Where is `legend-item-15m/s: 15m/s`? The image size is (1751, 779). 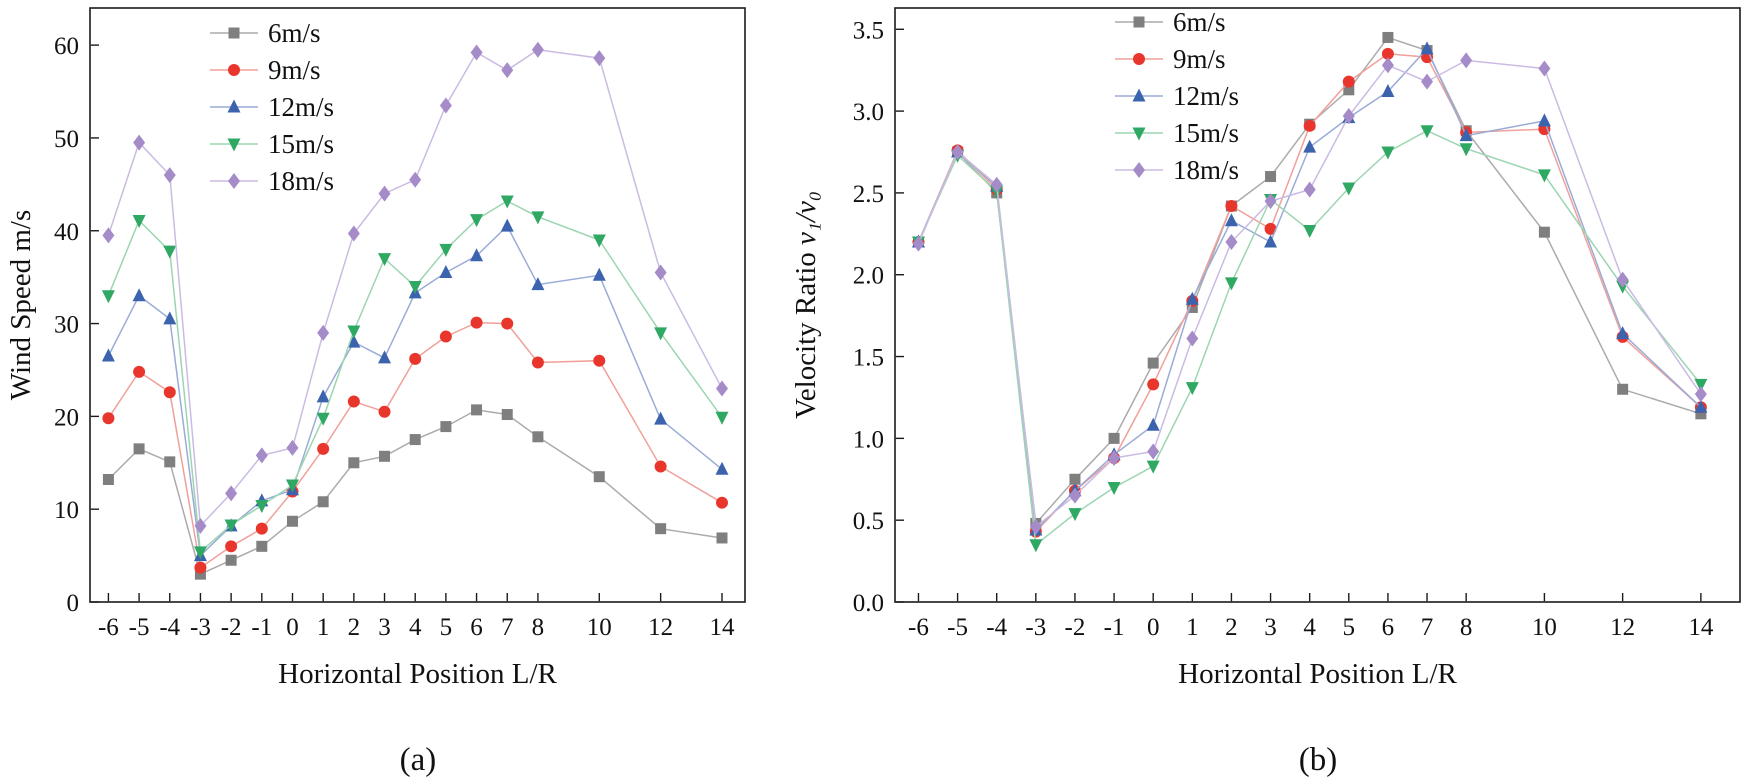 legend-item-15m/s: 15m/s is located at coordinates (1177, 133).